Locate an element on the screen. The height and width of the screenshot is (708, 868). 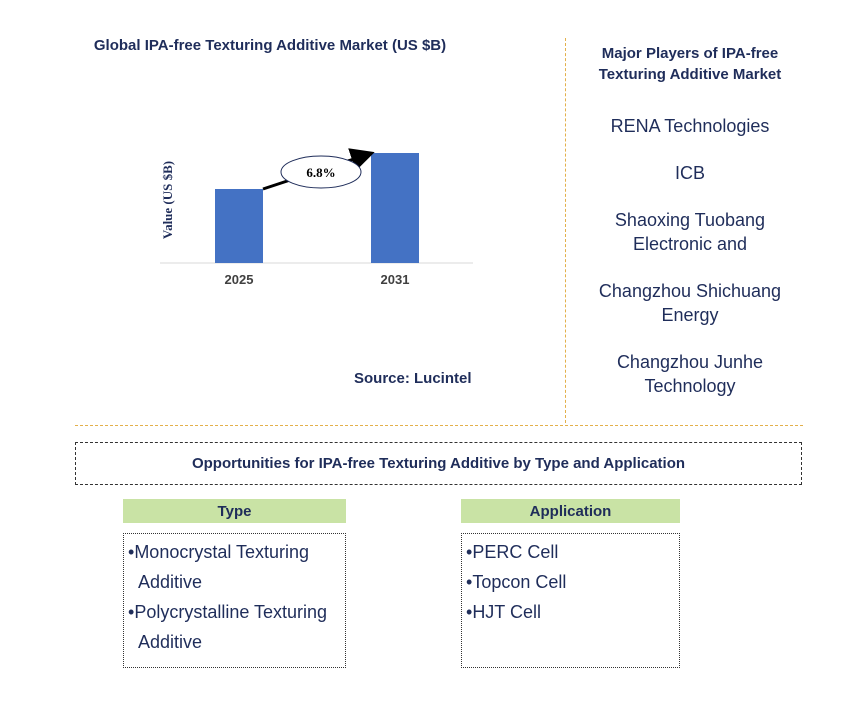
growth-badge is located at coordinates (321, 172).